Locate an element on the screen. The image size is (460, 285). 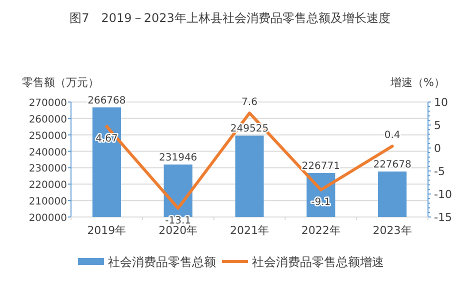
y-tick-label: 270000 is located at coordinates (47, 103).